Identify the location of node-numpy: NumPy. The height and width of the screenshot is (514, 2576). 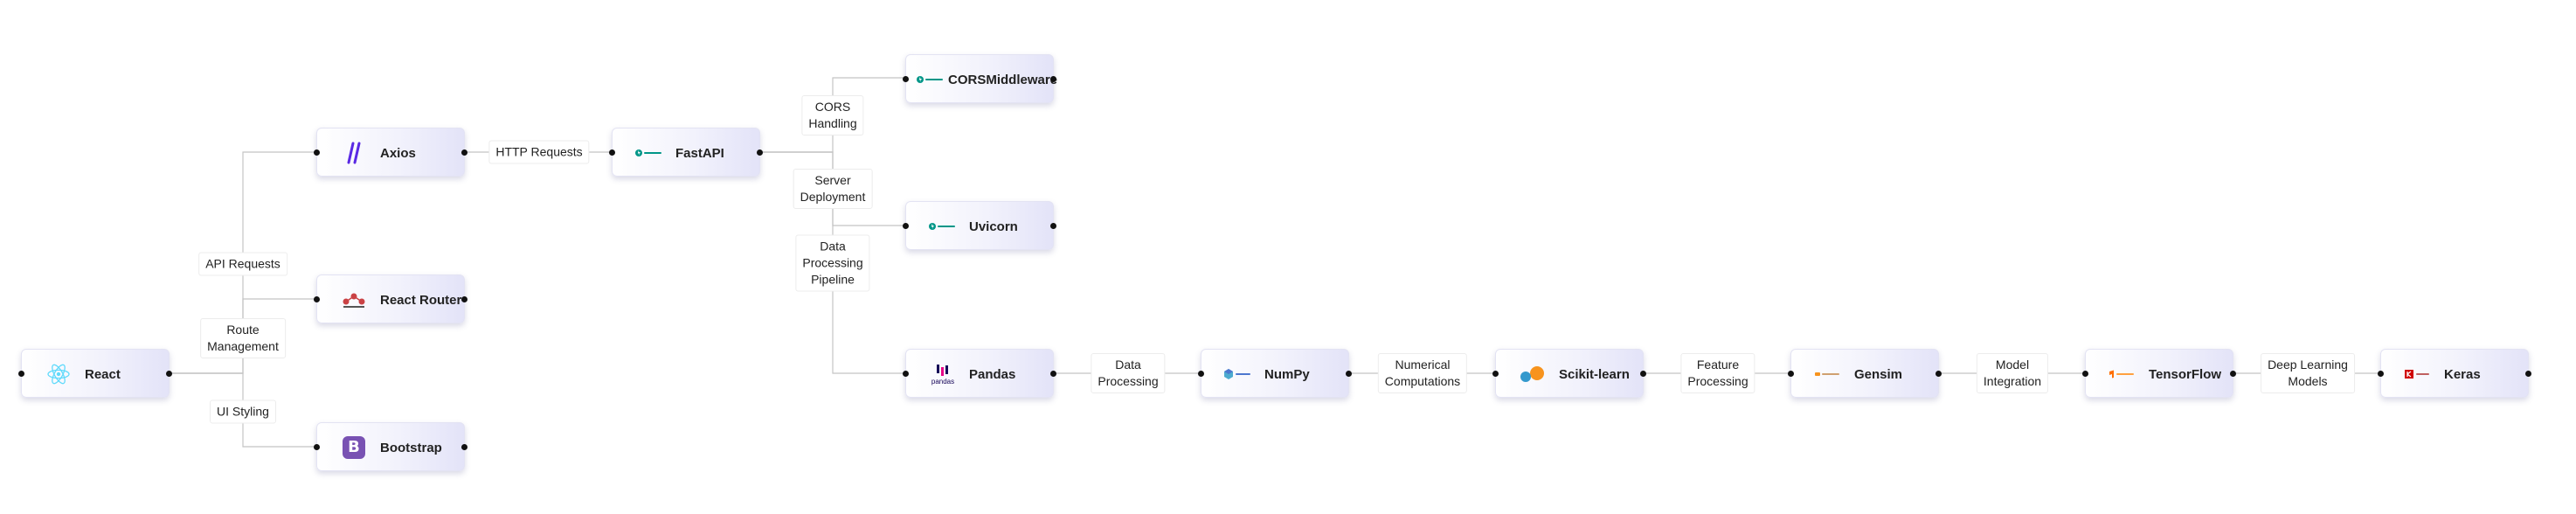
(1275, 373).